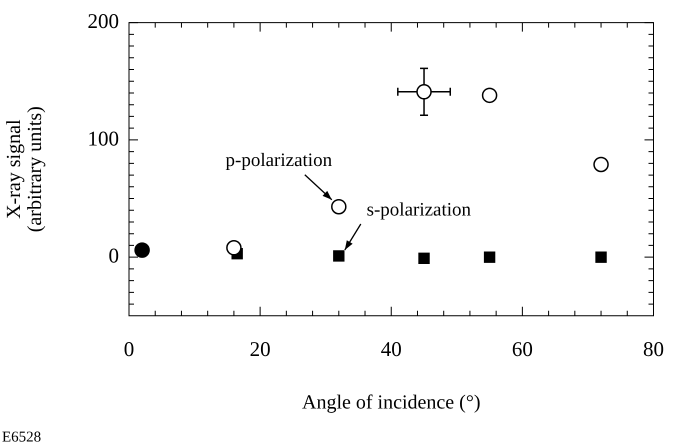 The height and width of the screenshot is (447, 686). Describe the element at coordinates (260, 348) in the screenshot. I see `x-tick-label: 20` at that location.